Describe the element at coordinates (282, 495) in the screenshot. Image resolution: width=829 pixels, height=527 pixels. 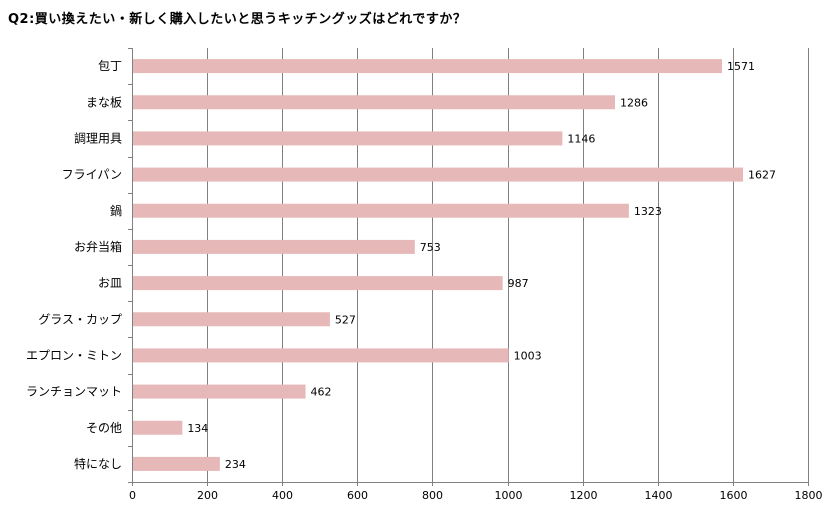
I see `x-tick-label: 400` at that location.